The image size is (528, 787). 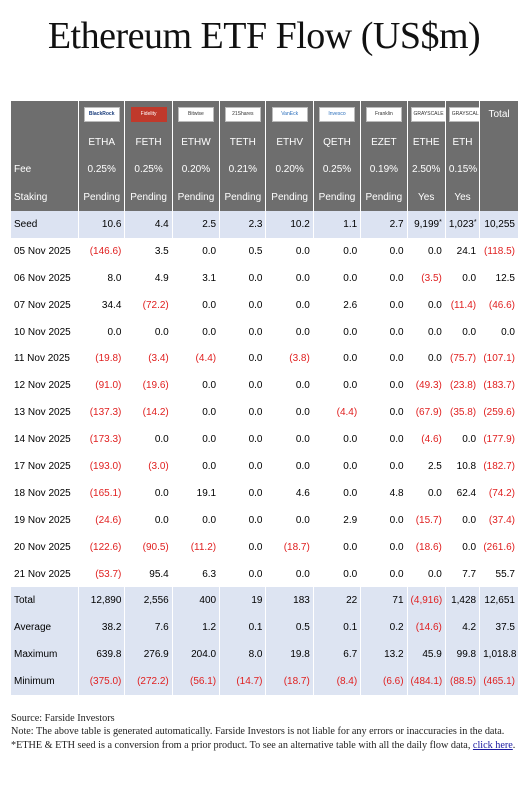 What do you see at coordinates (384, 224) in the screenshot?
I see `flow-cell: 2.7` at bounding box center [384, 224].